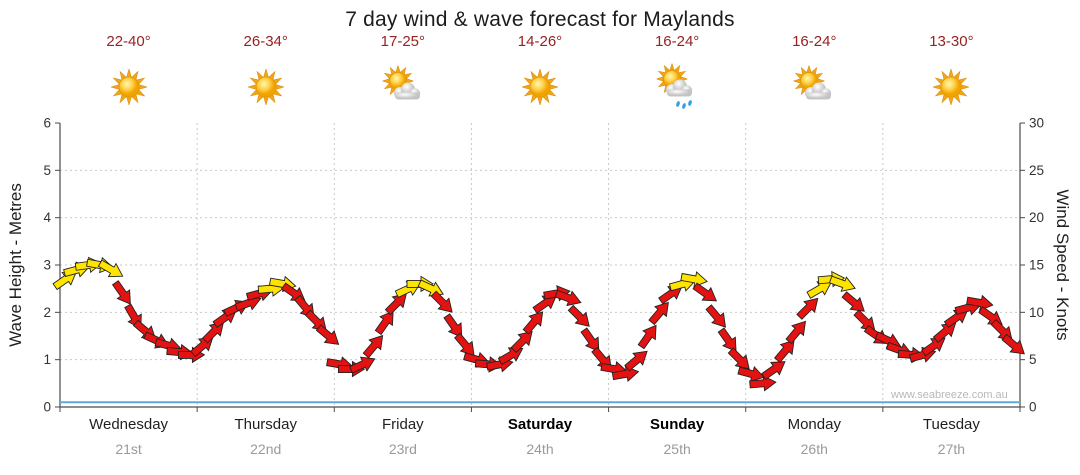  What do you see at coordinates (265, 41) in the screenshot?
I see `day-temp: 26-34°` at bounding box center [265, 41].